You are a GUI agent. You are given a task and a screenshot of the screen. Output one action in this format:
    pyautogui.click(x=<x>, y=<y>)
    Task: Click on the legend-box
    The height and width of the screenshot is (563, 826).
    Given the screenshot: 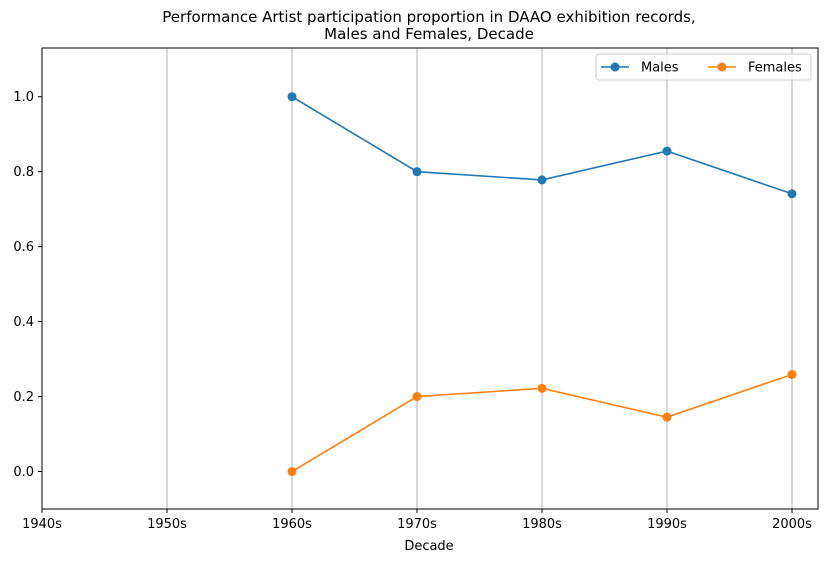 What is the action you would take?
    pyautogui.click(x=703, y=67)
    